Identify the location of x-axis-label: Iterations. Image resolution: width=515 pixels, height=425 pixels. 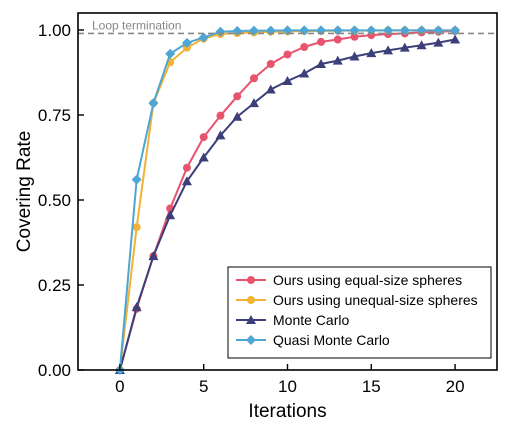
(287, 411).